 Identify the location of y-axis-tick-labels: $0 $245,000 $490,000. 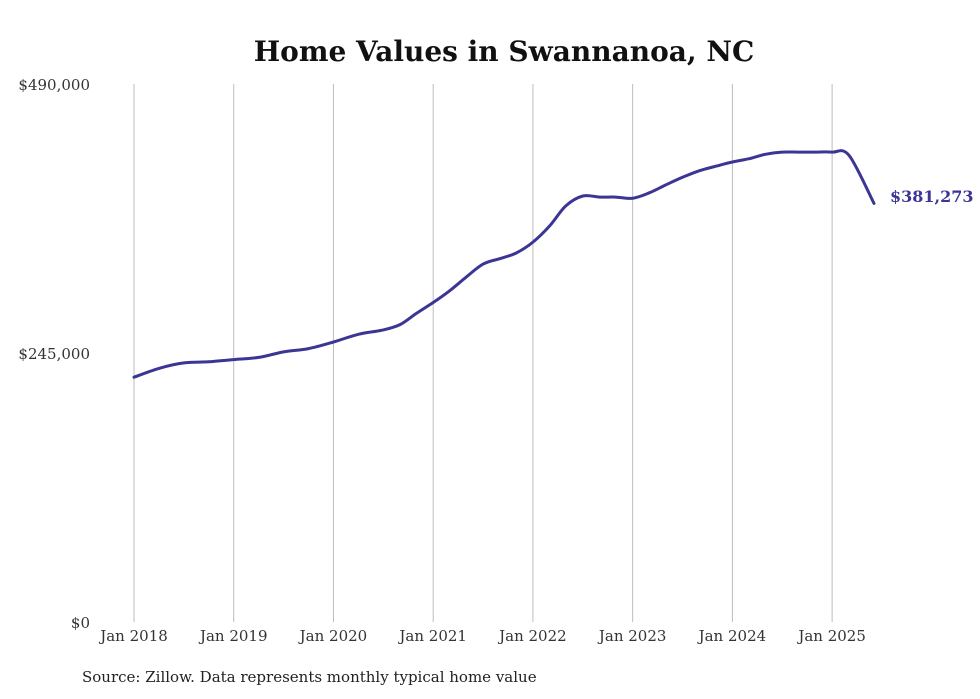
(54, 354).